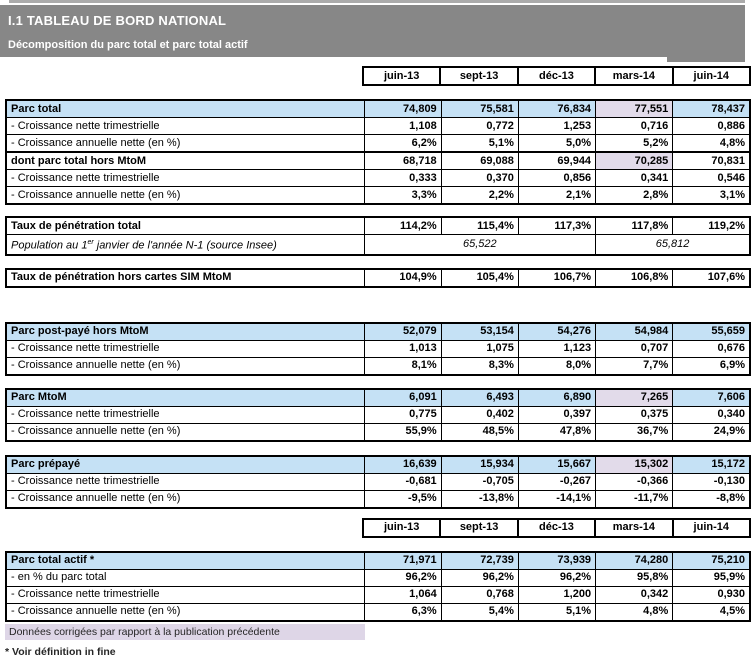 The image size is (751, 658). Describe the element at coordinates (634, 331) in the screenshot. I see `value-cell: 54,984` at that location.